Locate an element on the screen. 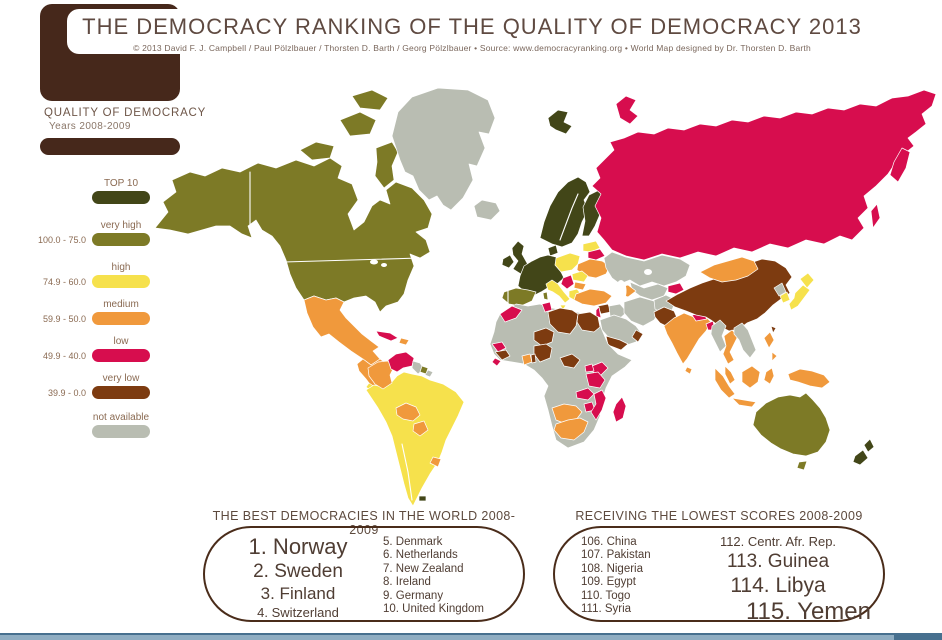 This screenshot has width=942, height=640. region-niger is located at coordinates (544, 337).